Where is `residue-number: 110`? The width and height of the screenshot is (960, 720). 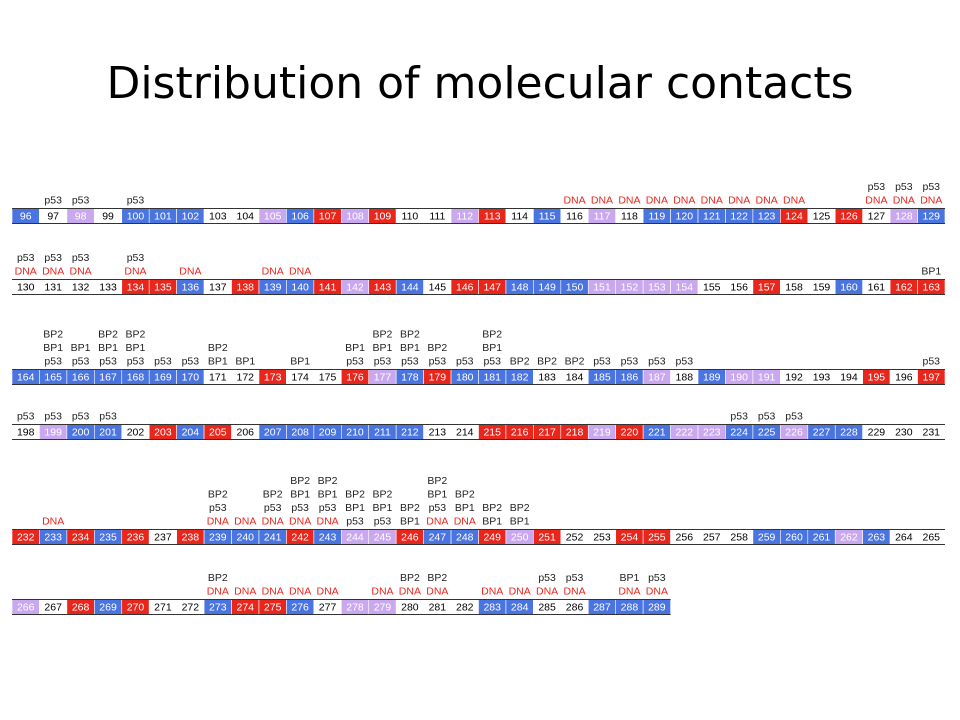
residue-number: 110 is located at coordinates (410, 216).